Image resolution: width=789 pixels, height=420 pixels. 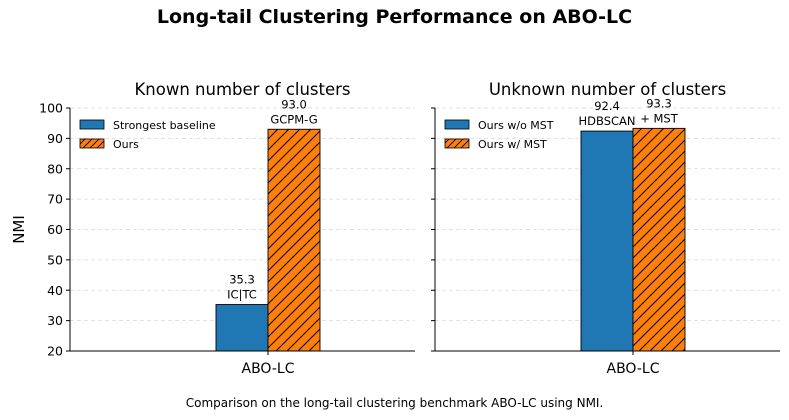 I want to click on y-tick-label: 60, so click(x=55, y=229).